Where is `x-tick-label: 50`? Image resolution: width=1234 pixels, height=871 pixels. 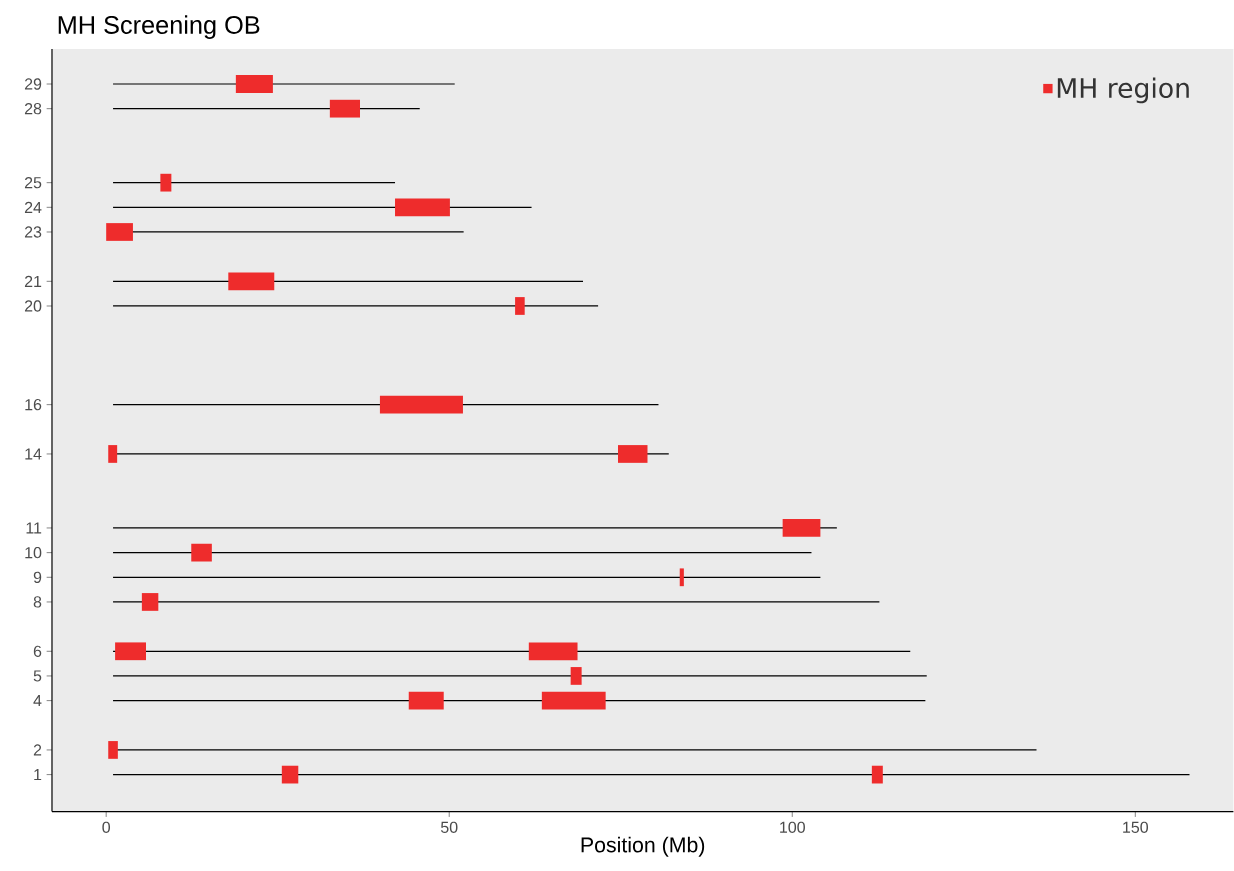 x-tick-label: 50 is located at coordinates (449, 827).